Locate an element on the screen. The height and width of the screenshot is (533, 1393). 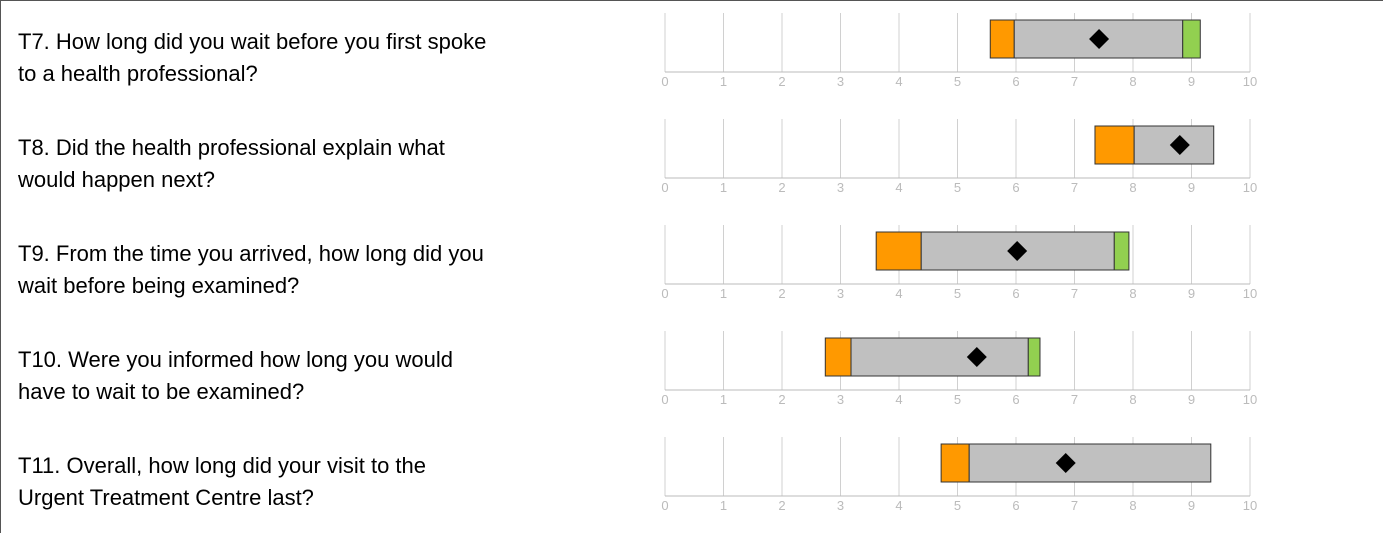
question-text: wait before being examined? is located at coordinates (158, 285).